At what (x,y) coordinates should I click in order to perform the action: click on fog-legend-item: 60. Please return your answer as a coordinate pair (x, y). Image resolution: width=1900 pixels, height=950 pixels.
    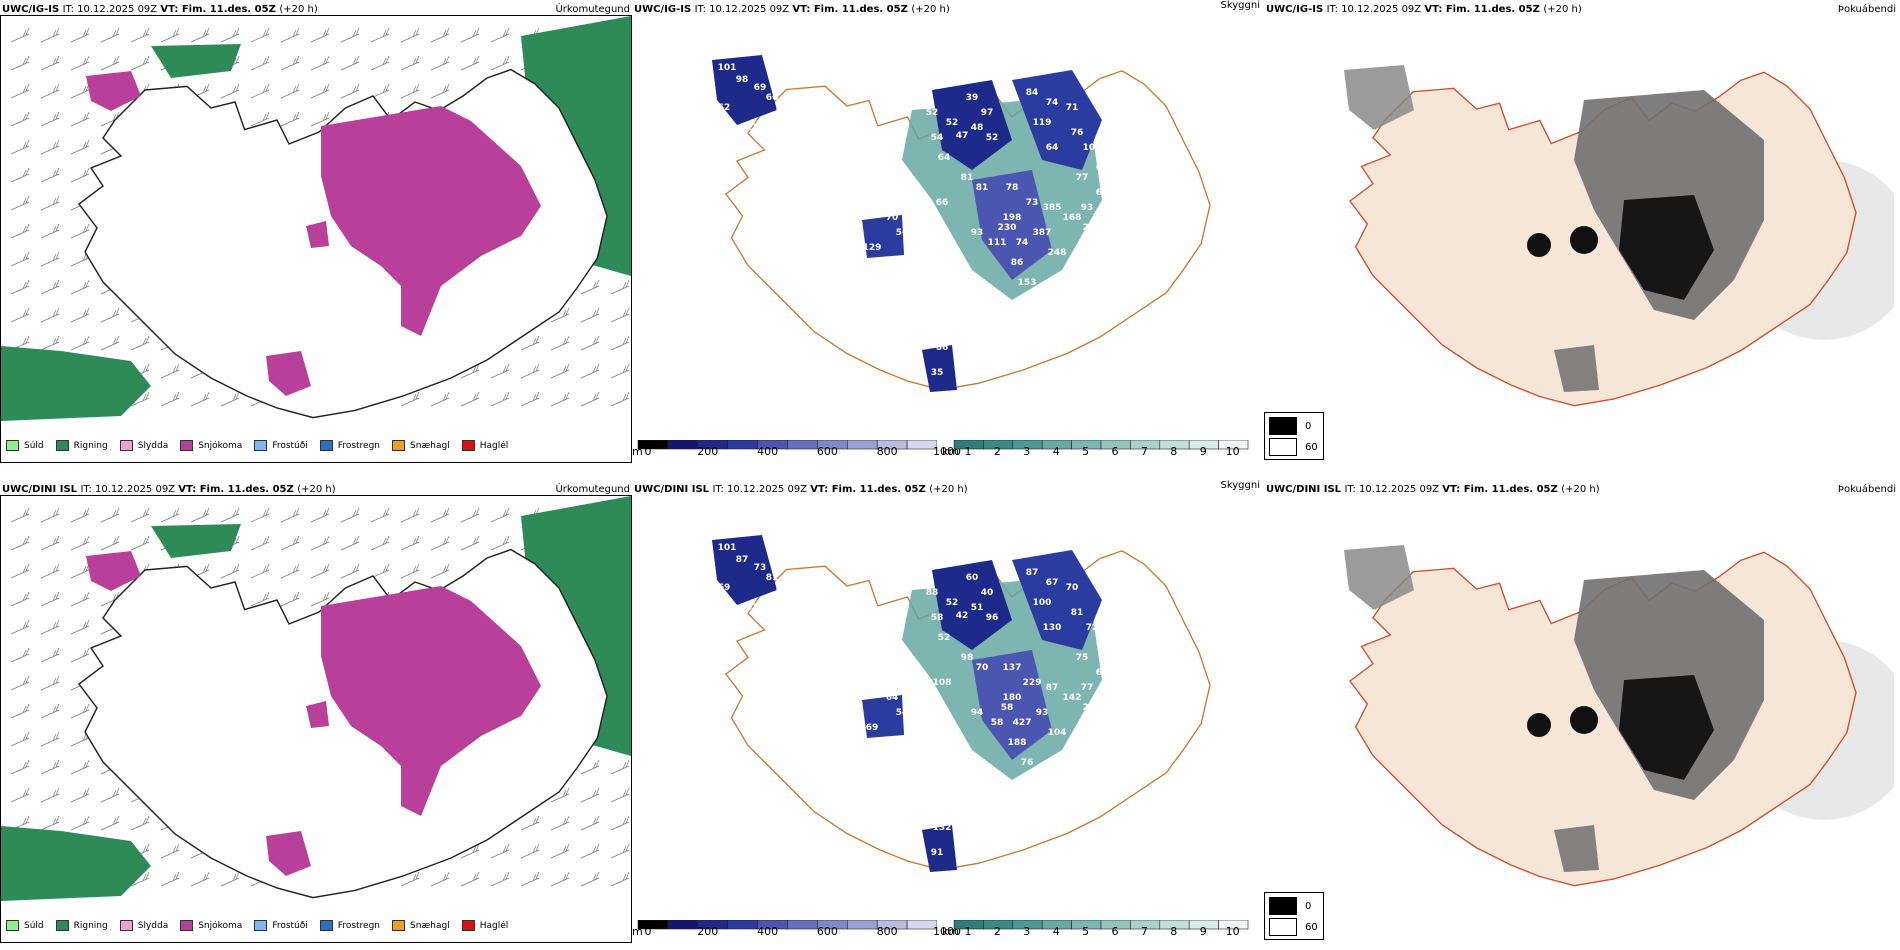
    Looking at the image, I should click on (1293, 927).